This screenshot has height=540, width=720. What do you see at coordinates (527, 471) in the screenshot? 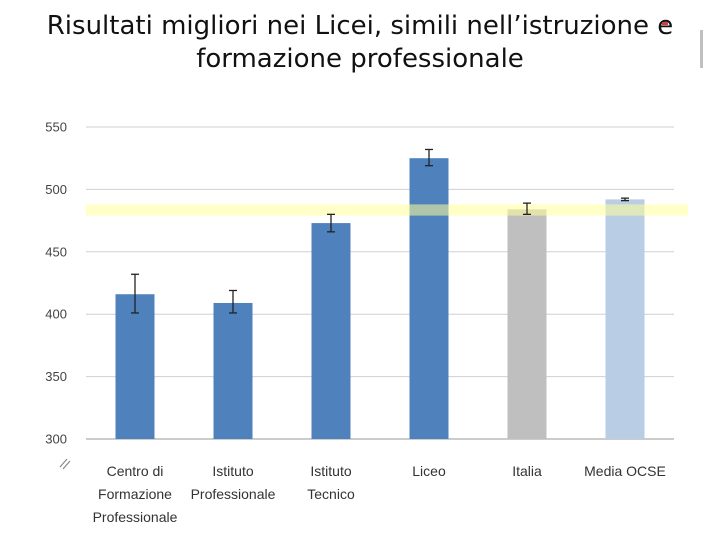
I see `x-category-label: Italia` at bounding box center [527, 471].